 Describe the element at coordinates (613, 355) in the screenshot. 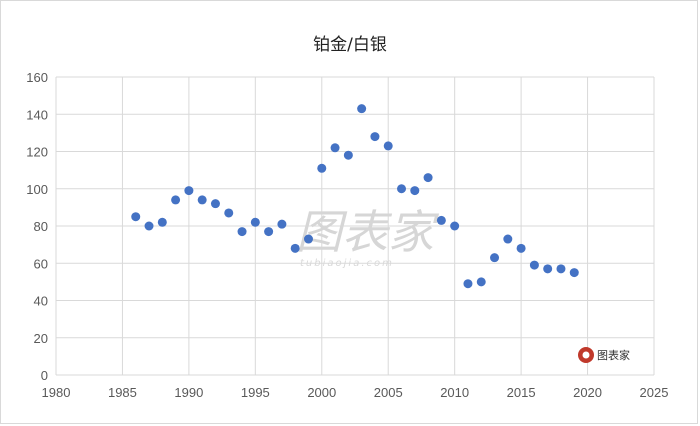

I see `logo-text: 图表家` at that location.